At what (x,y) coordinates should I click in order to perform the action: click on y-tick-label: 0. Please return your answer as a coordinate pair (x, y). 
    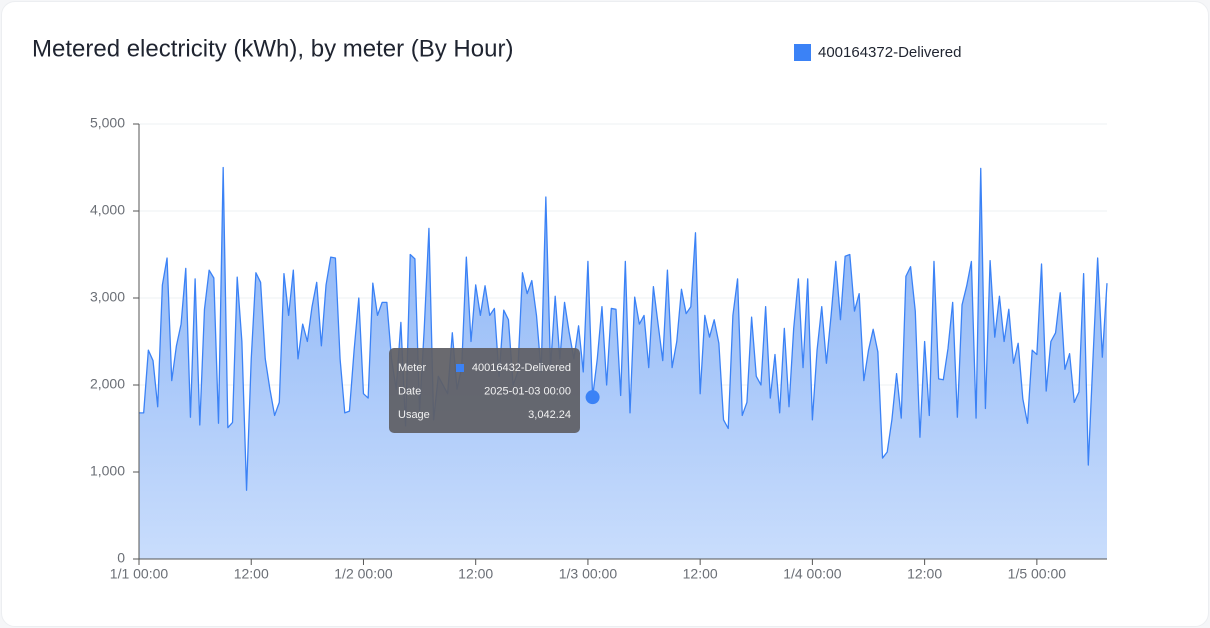
    Looking at the image, I should click on (121, 558).